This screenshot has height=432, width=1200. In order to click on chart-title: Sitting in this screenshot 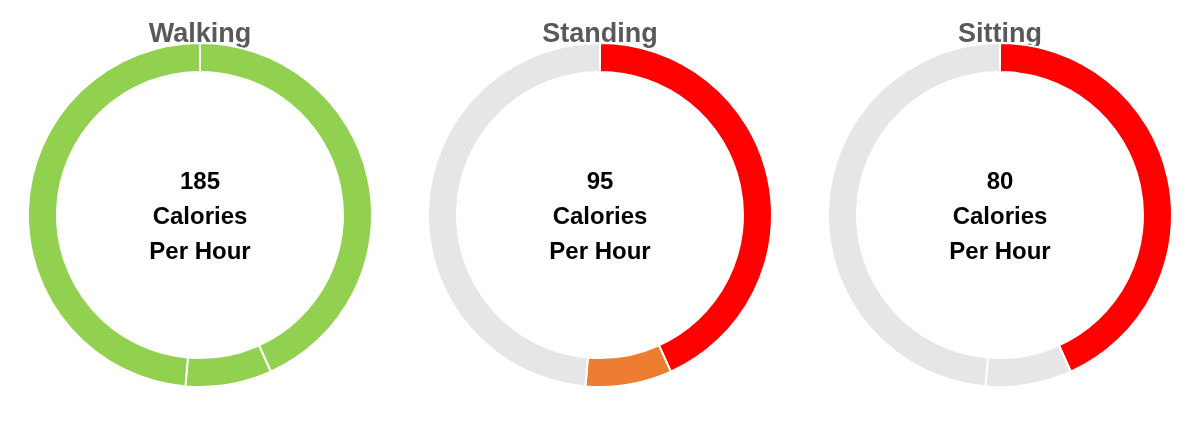, I will do `click(1000, 33)`.